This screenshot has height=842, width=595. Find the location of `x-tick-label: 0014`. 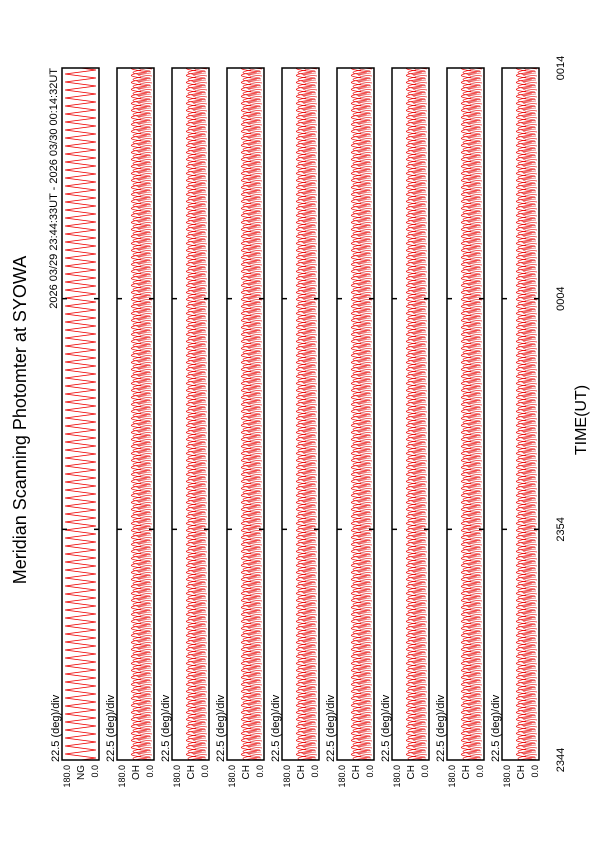

x-tick-label: 0014 is located at coordinates (561, 68).